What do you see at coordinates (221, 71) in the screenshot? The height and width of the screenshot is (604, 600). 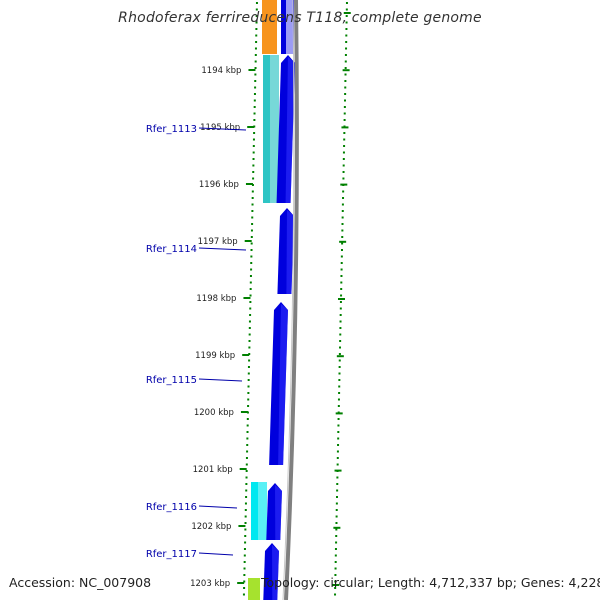 I see `kbp-tick-label: 1194 kbp` at bounding box center [221, 71].